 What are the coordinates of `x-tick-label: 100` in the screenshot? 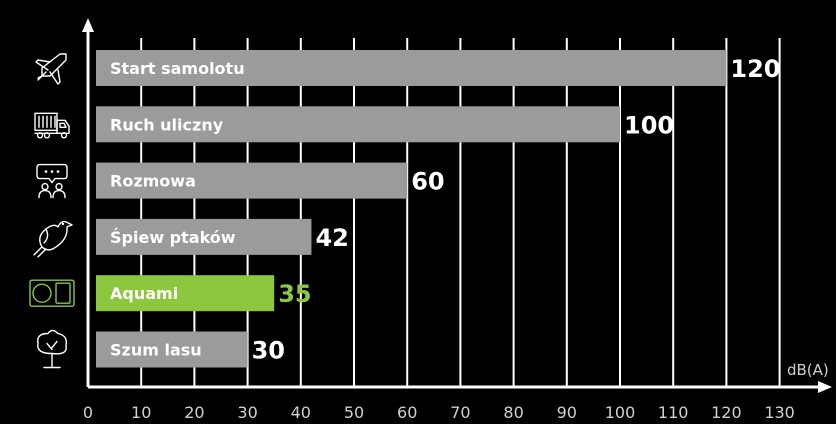 It's located at (620, 412).